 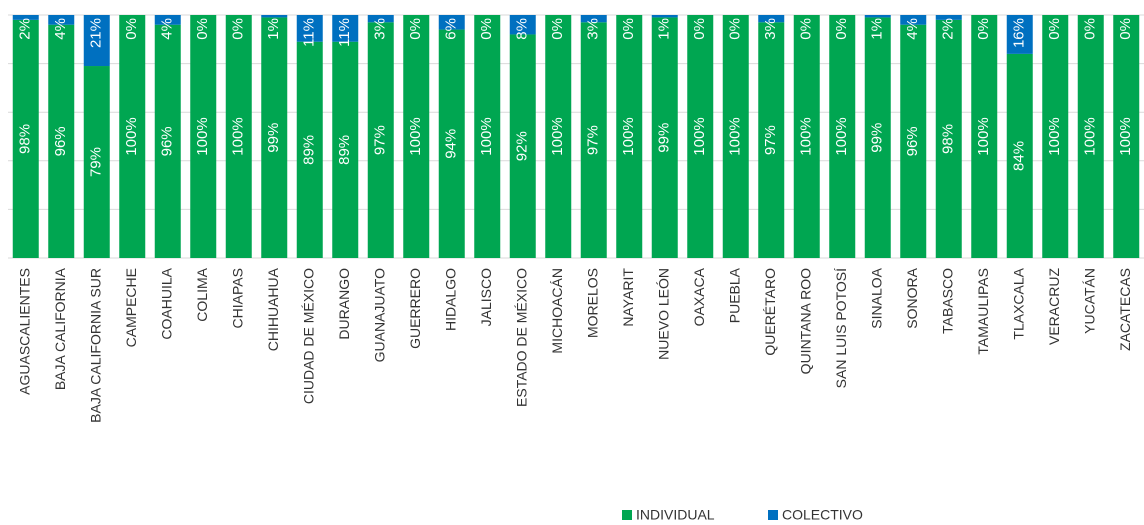 What do you see at coordinates (450, 299) in the screenshot?
I see `x-tick-label: HIDALGO` at bounding box center [450, 299].